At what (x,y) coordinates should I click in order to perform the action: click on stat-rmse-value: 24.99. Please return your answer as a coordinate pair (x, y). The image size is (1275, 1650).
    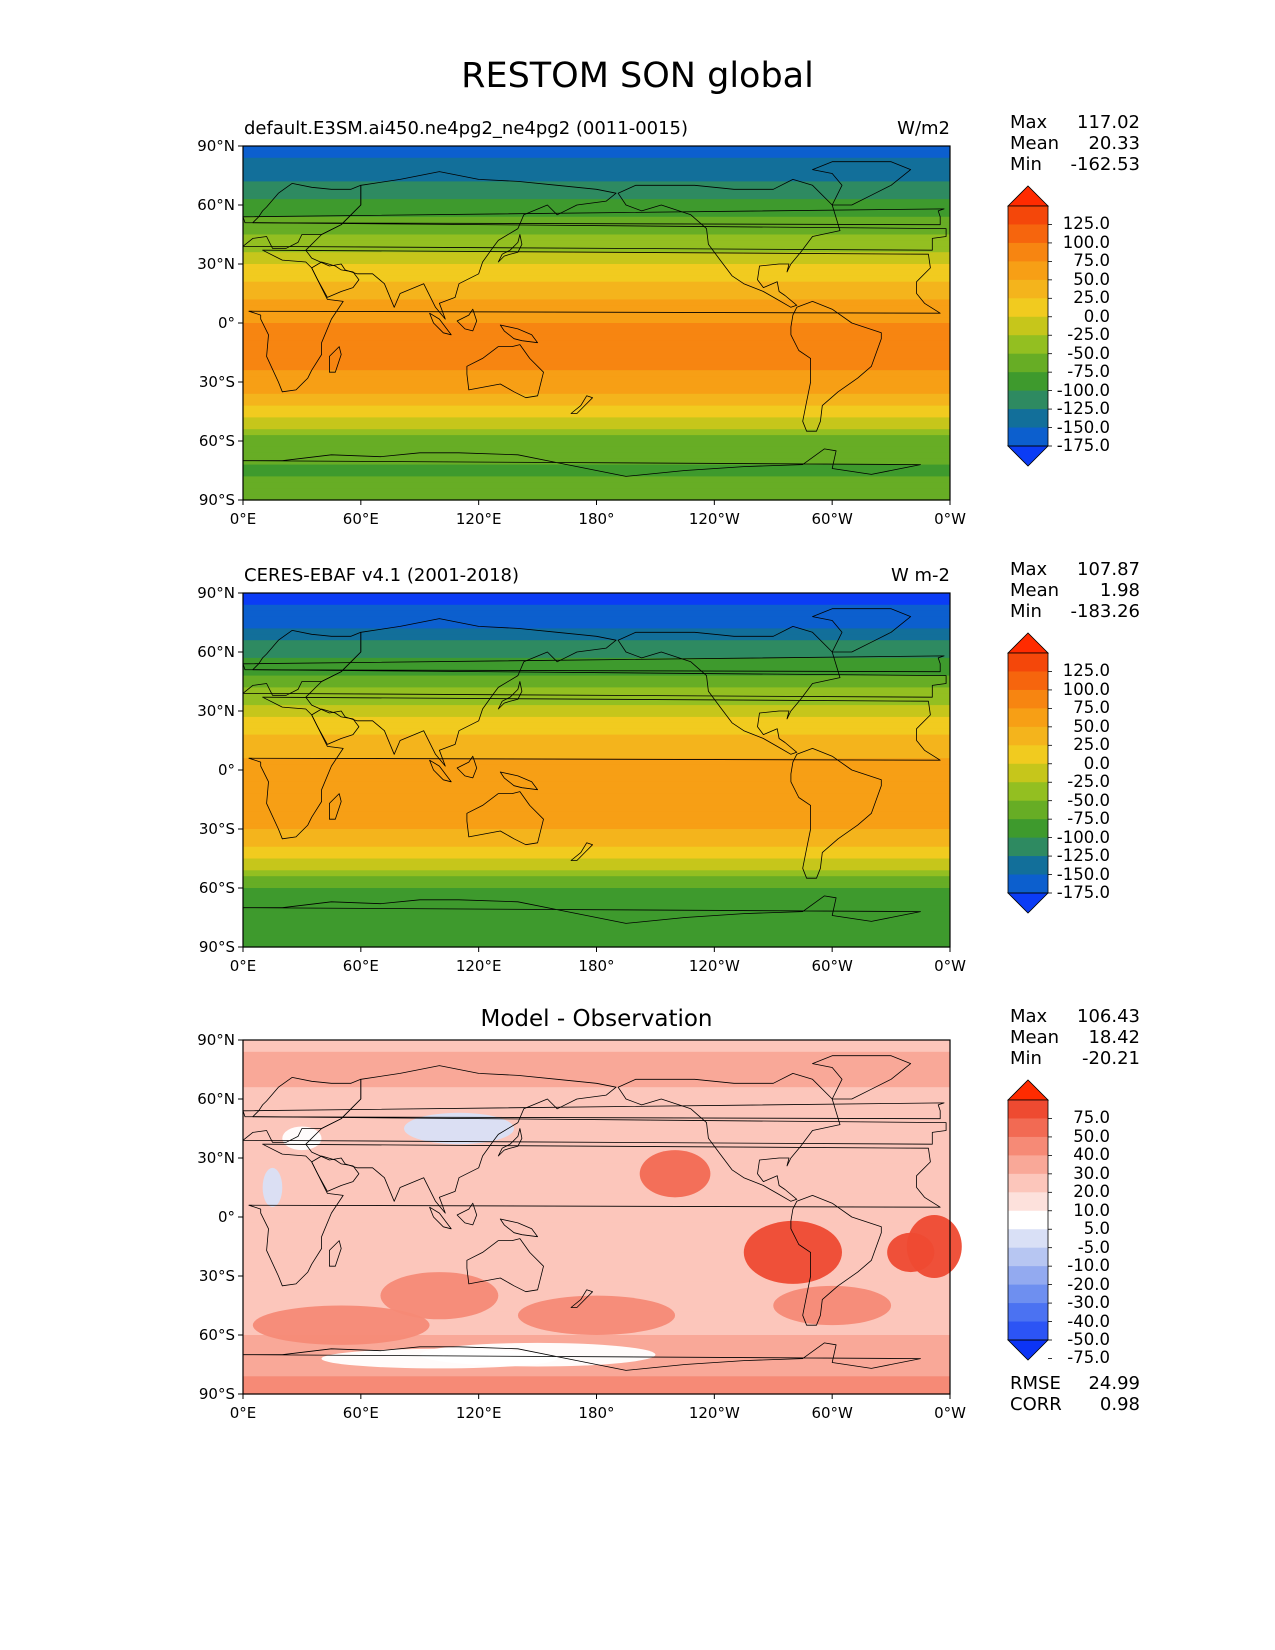
    Looking at the image, I should click on (1114, 1383).